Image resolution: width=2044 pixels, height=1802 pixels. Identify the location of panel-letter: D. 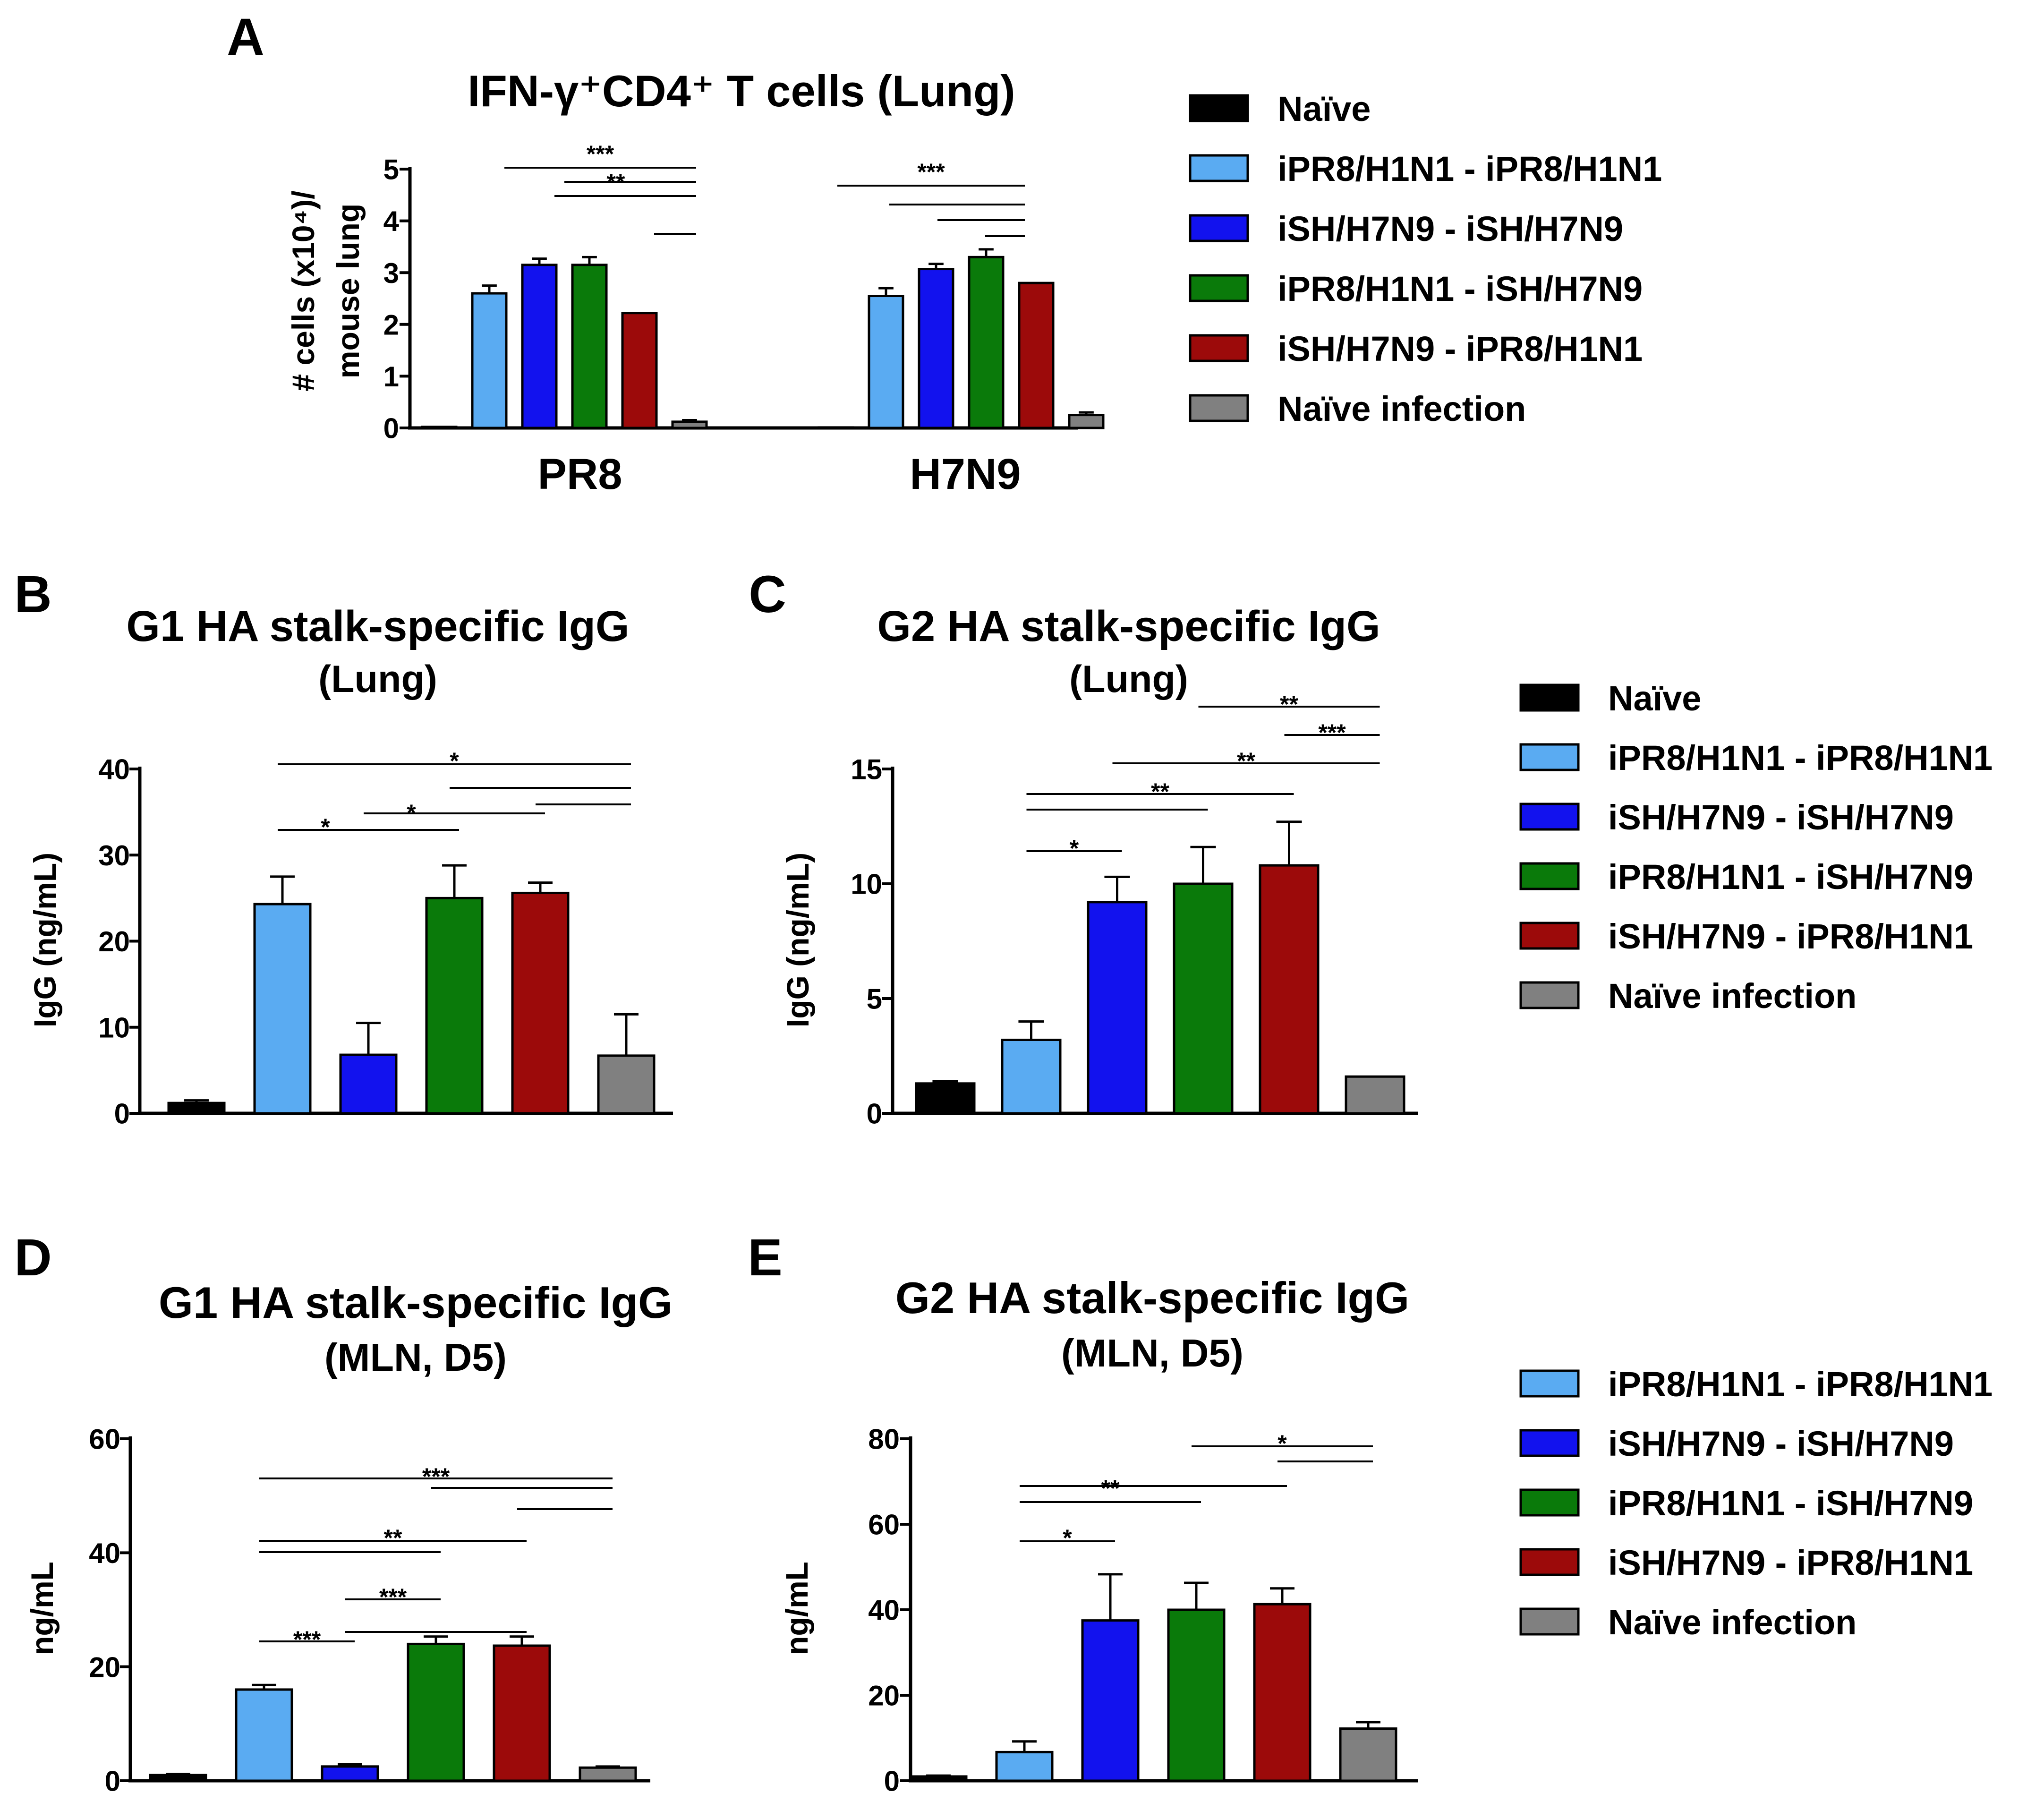
(32, 1258).